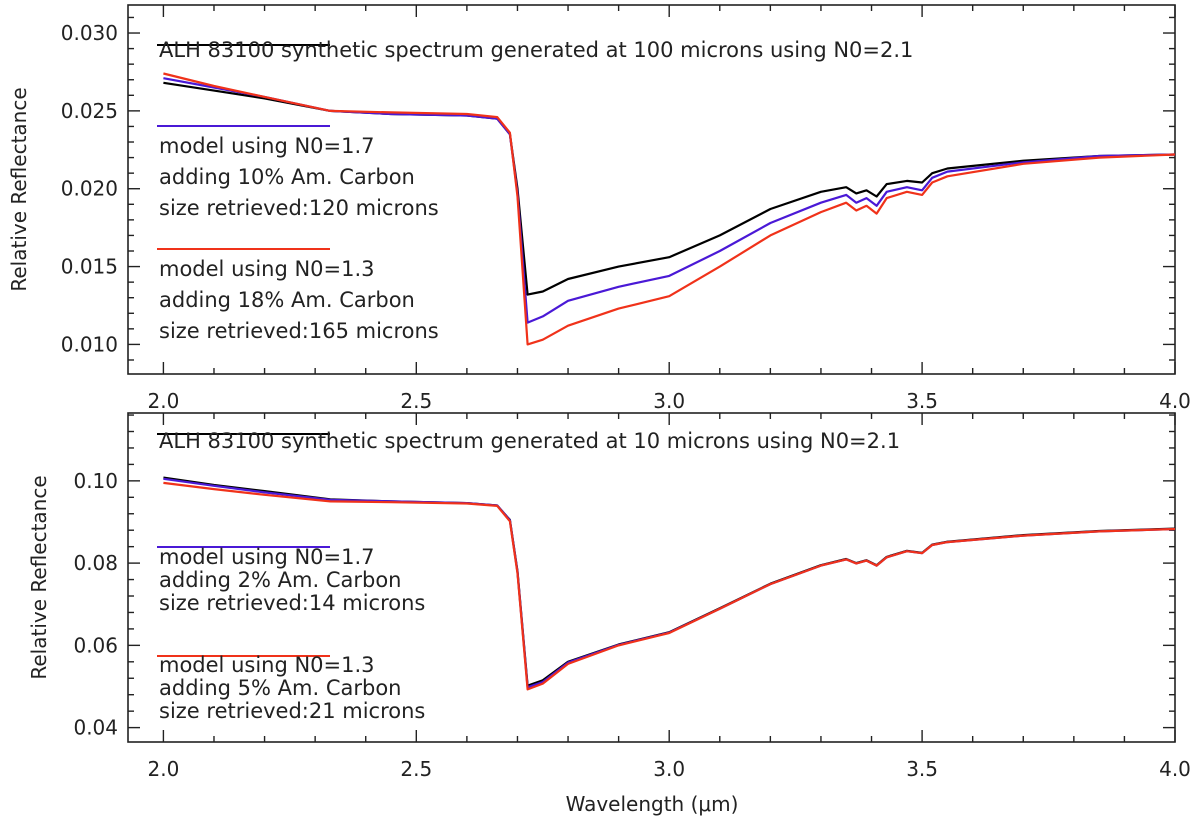 The image size is (1200, 827). I want to click on y-tick-label: 0.025, so click(89, 111).